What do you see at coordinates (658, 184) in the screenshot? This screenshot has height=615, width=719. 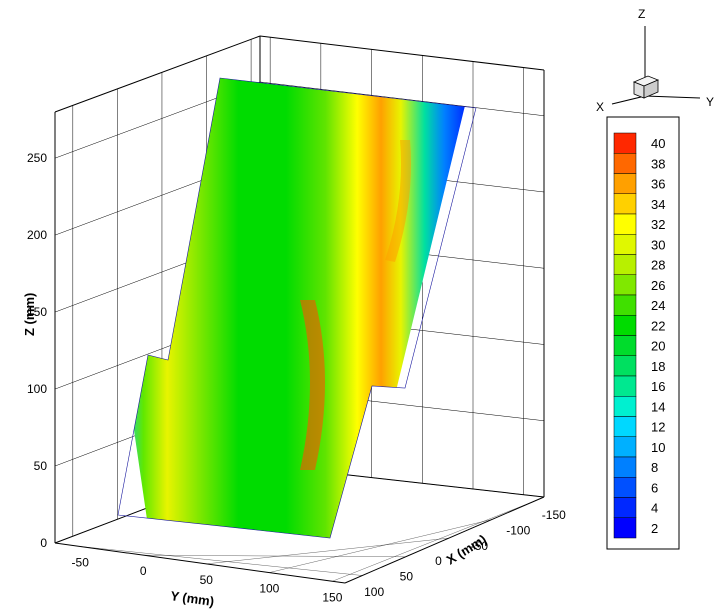 I see `legend-label: 36` at bounding box center [658, 184].